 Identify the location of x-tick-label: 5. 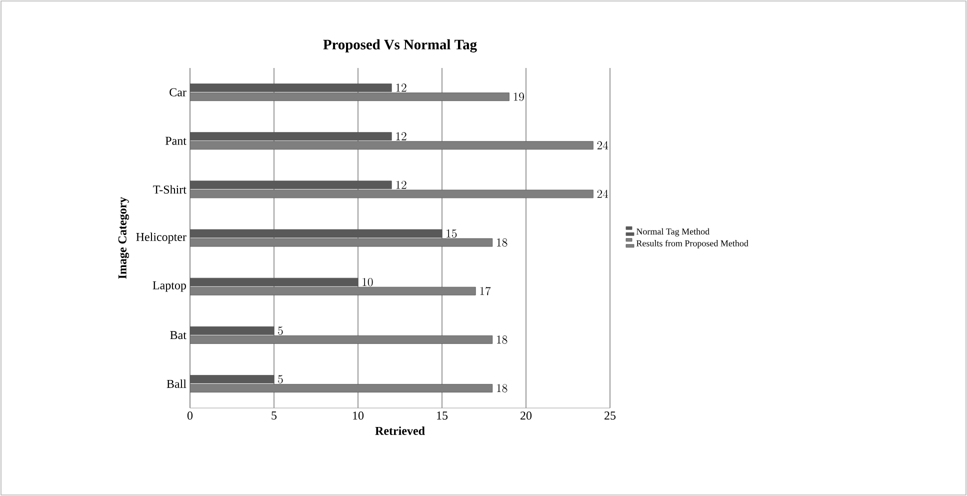
(274, 416).